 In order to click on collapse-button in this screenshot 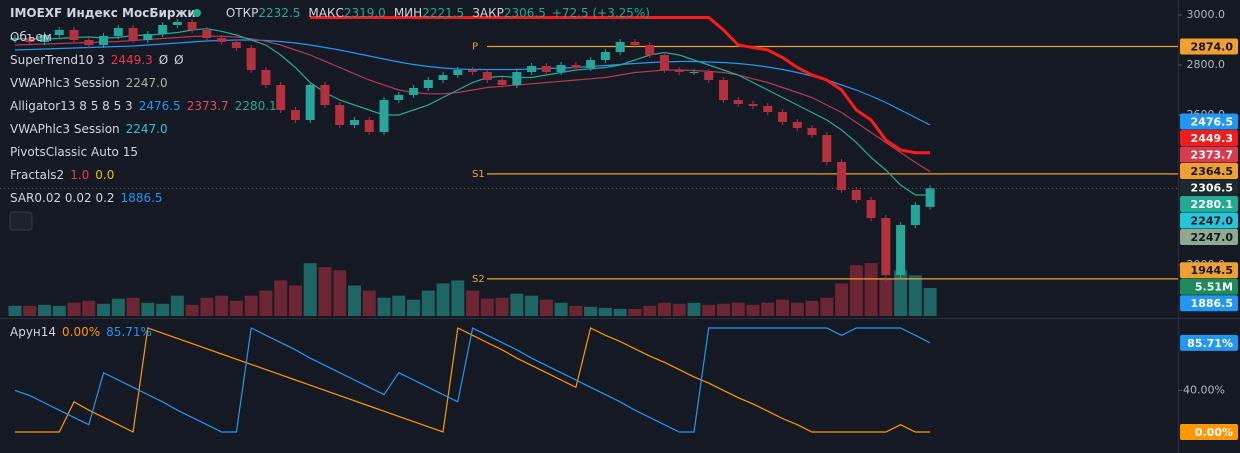, I will do `click(21, 221)`.